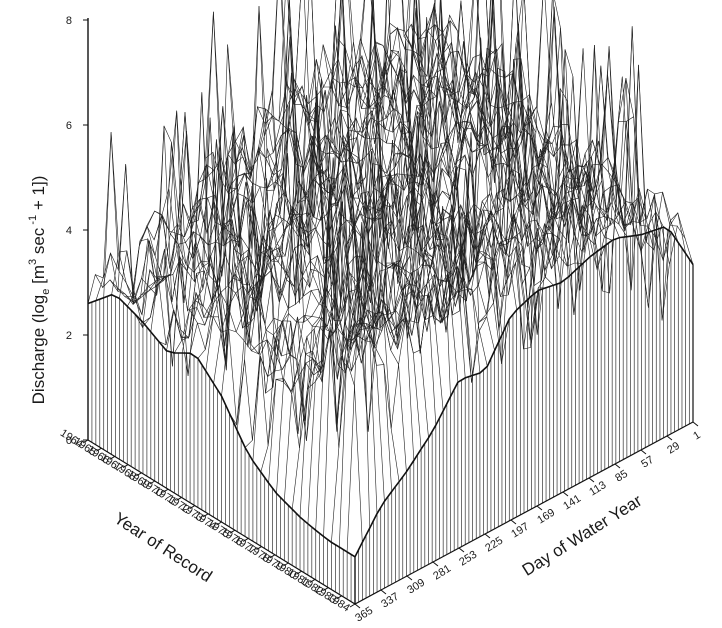 Image resolution: width=722 pixels, height=628 pixels. I want to click on z-axis-label-sub: e, so click(46, 292).